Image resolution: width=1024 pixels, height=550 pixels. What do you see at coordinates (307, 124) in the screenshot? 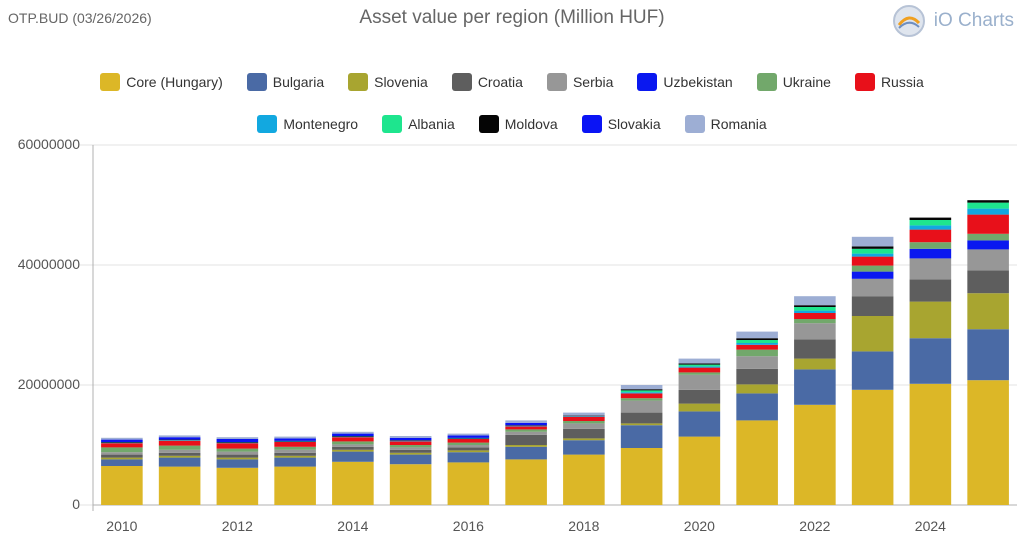
I see `legend-item: Montenegro` at bounding box center [307, 124].